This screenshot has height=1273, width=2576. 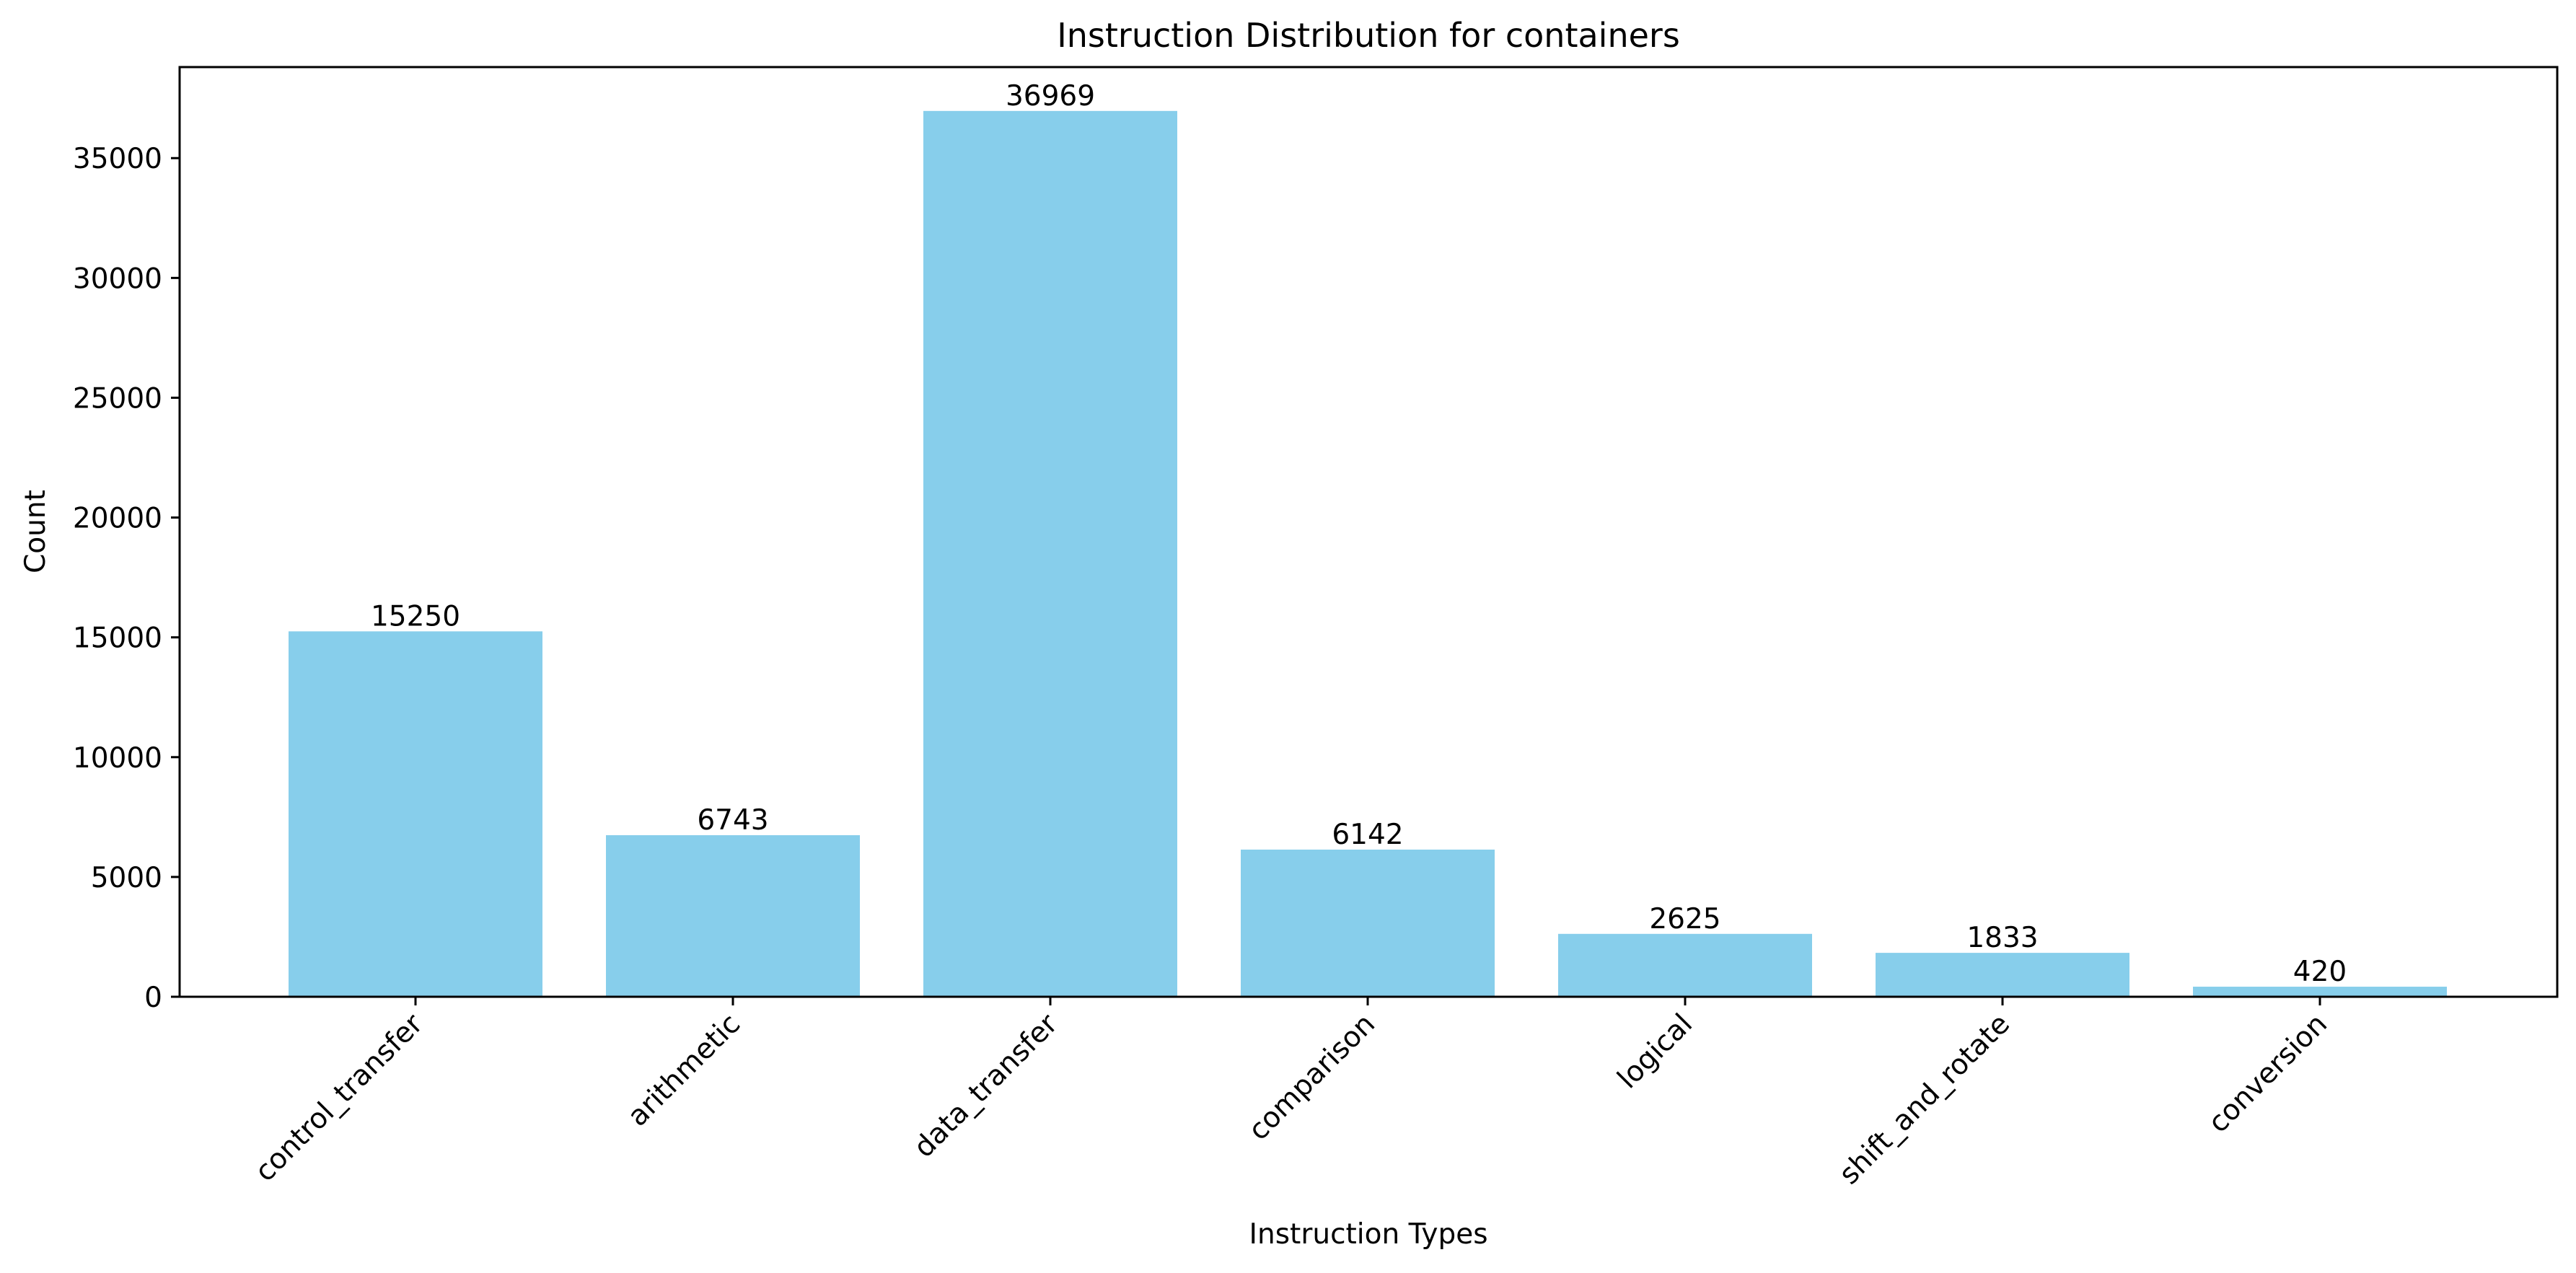 What do you see at coordinates (733, 915) in the screenshot?
I see `bar-arithmetic` at bounding box center [733, 915].